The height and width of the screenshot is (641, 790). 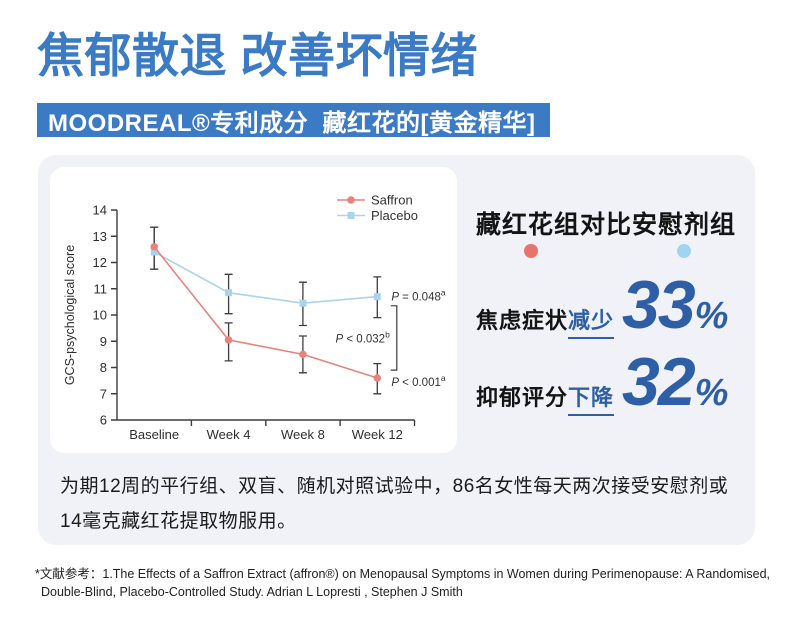 What do you see at coordinates (100, 210) in the screenshot?
I see `y-tick-label: 14` at bounding box center [100, 210].